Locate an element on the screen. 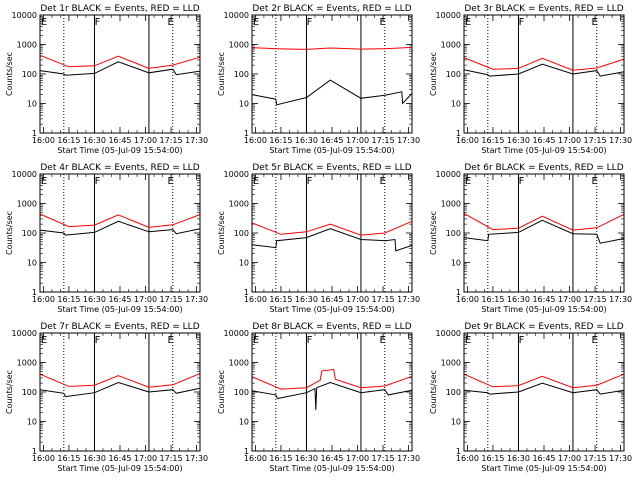  panel-title: Det 7r BLACK = Events, RED = LLD is located at coordinates (119, 327).